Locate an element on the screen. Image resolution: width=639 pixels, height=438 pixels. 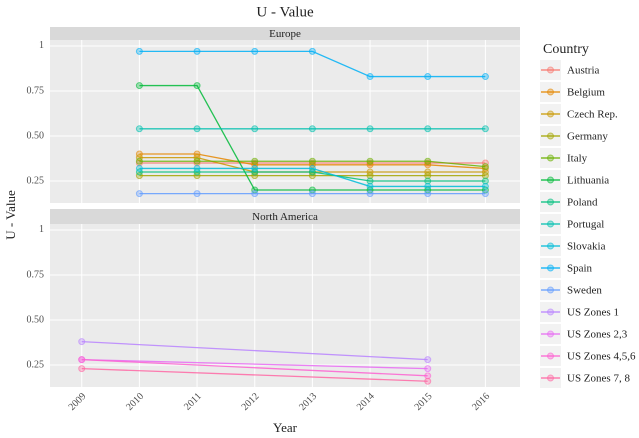
legend-title: Country is located at coordinates (566, 49).